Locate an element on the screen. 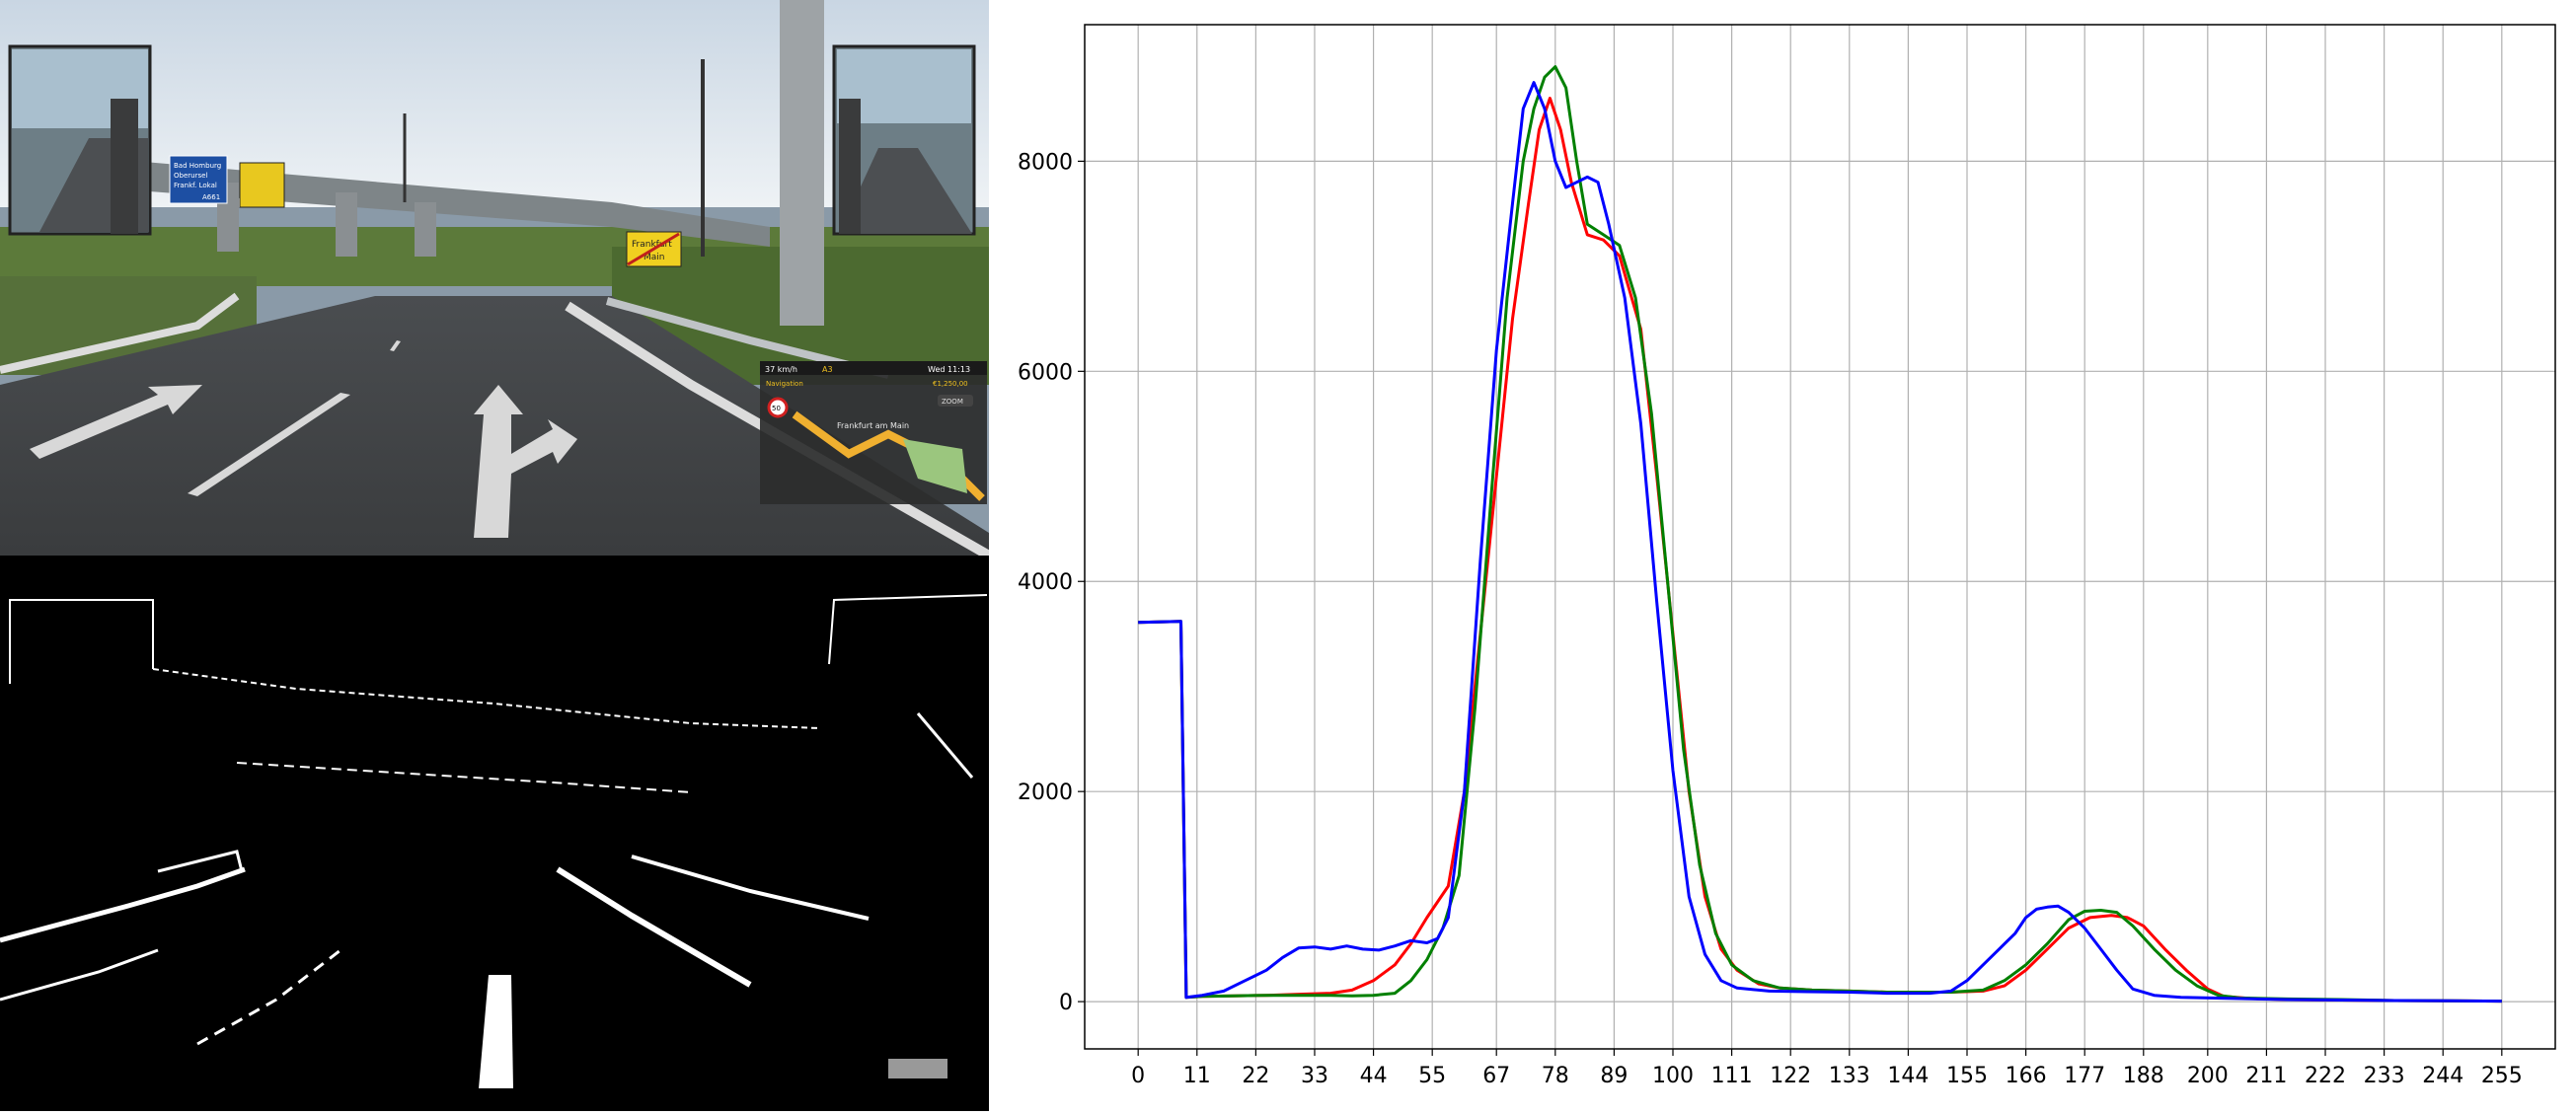 The height and width of the screenshot is (1115, 2576). road-arrow-left is located at coordinates (116, 422).